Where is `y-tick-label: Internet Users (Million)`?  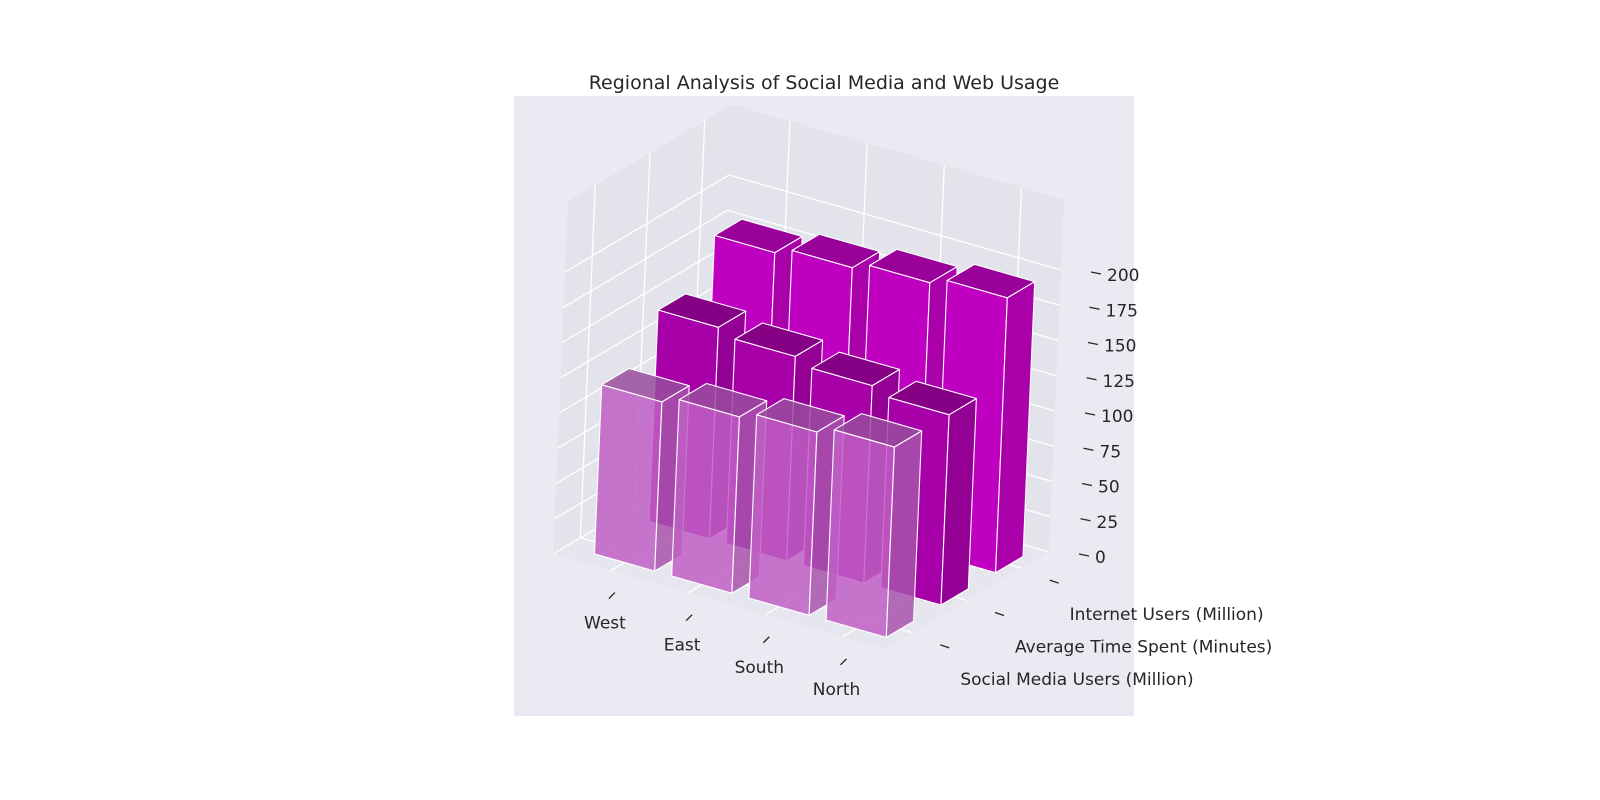 y-tick-label: Internet Users (Million) is located at coordinates (1167, 615).